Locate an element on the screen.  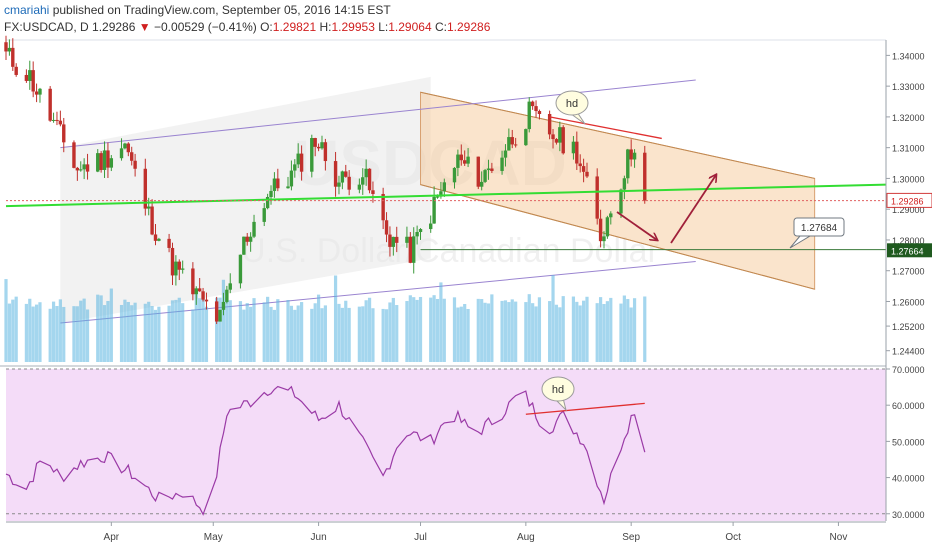
author-name: cmariahi is located at coordinates (27, 10).